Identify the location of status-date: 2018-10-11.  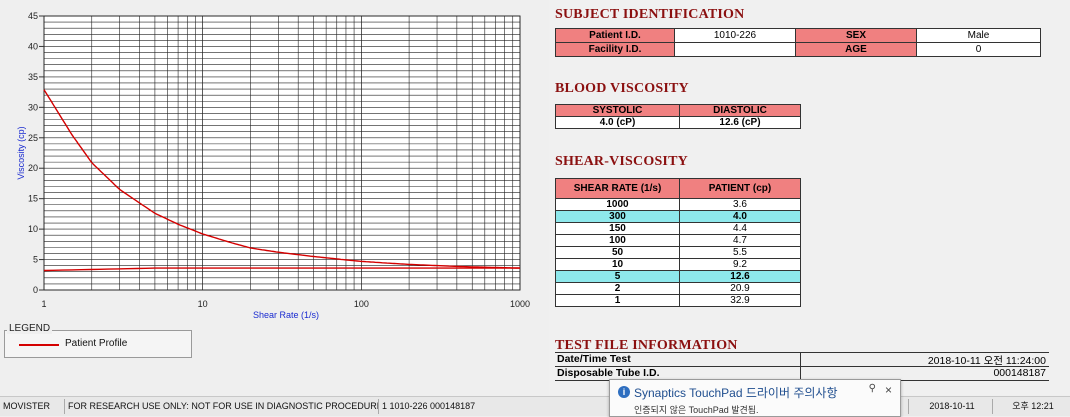
(950, 406).